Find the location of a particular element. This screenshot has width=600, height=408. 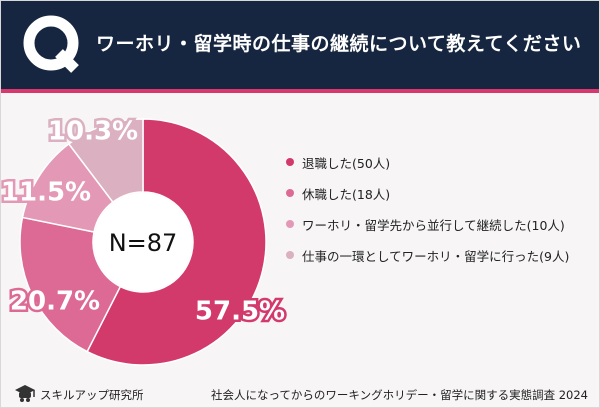

slice-value-label: 11.5% is located at coordinates (46, 193).